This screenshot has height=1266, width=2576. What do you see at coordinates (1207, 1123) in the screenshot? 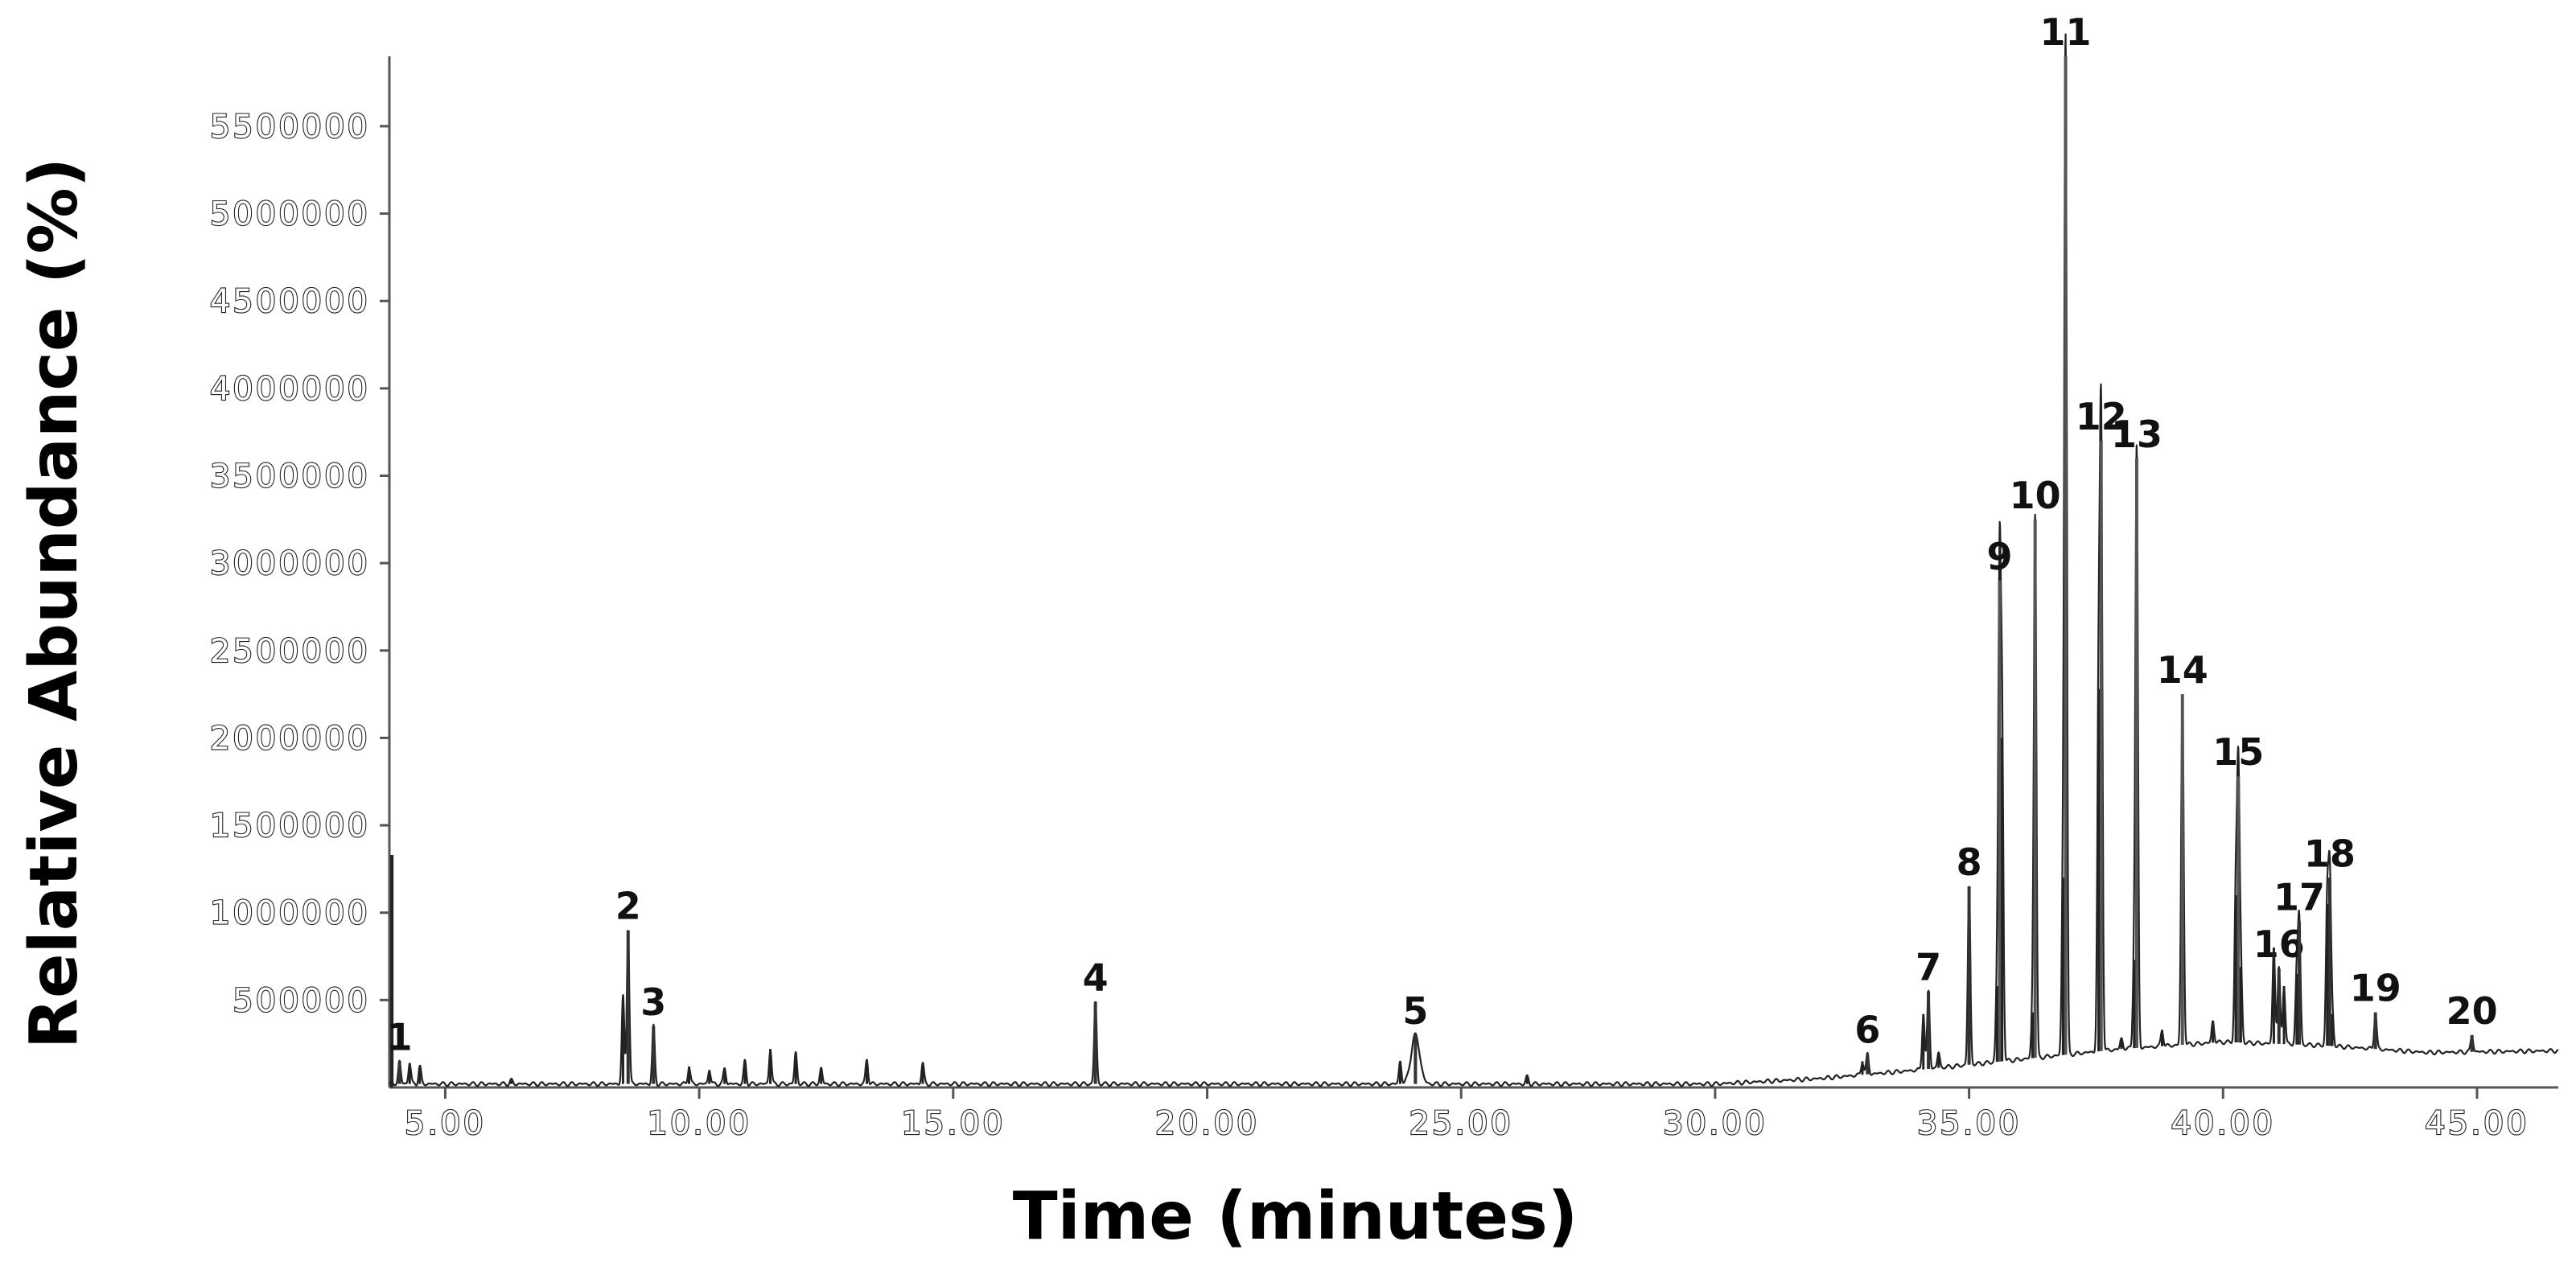
I see `x-tick-label: 20.00` at bounding box center [1207, 1123].